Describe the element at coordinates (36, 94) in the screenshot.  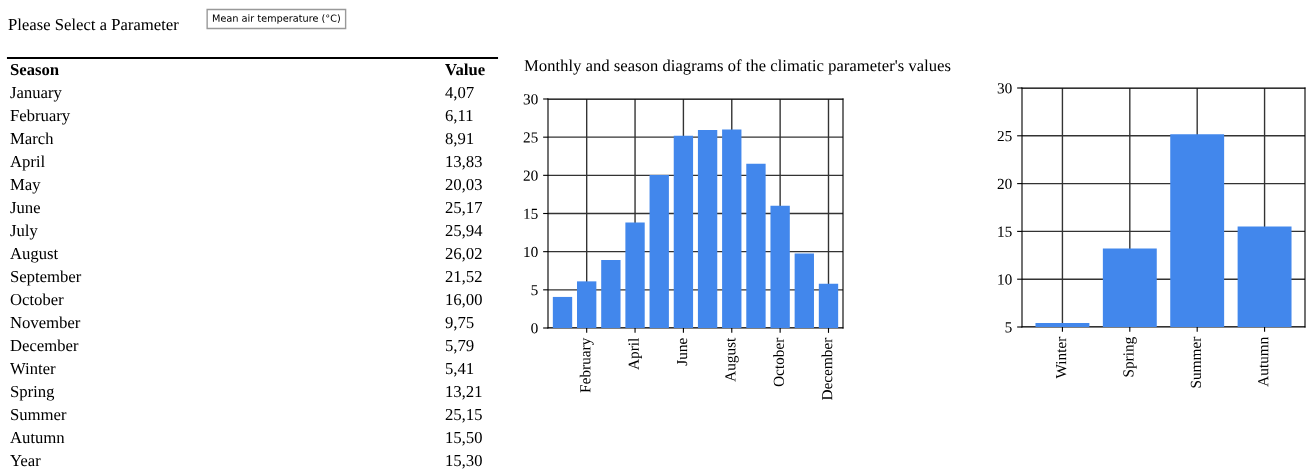
I see `text: January` at that location.